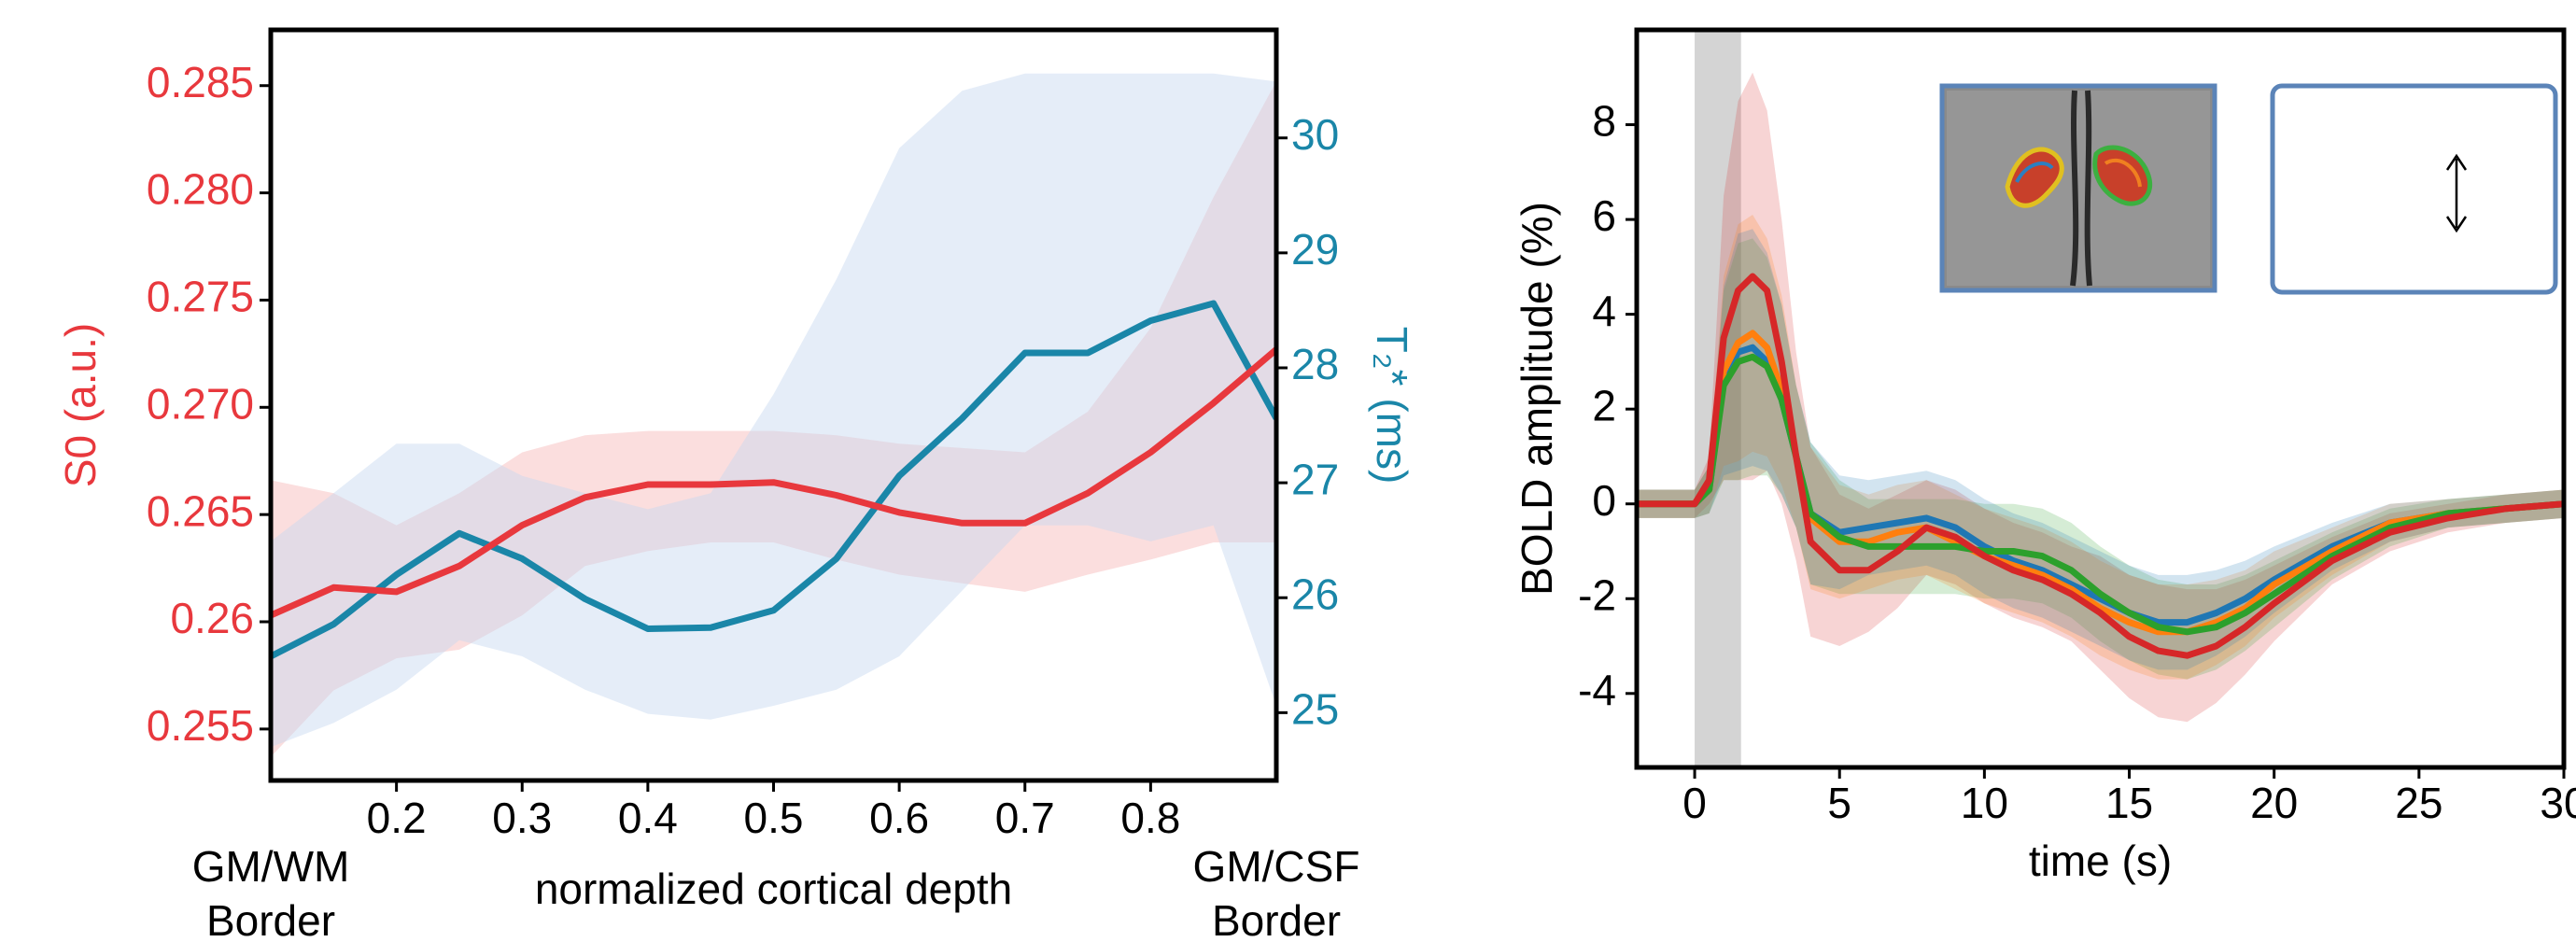  What do you see at coordinates (1604, 311) in the screenshot?
I see `y-tick-label: 4` at bounding box center [1604, 311].